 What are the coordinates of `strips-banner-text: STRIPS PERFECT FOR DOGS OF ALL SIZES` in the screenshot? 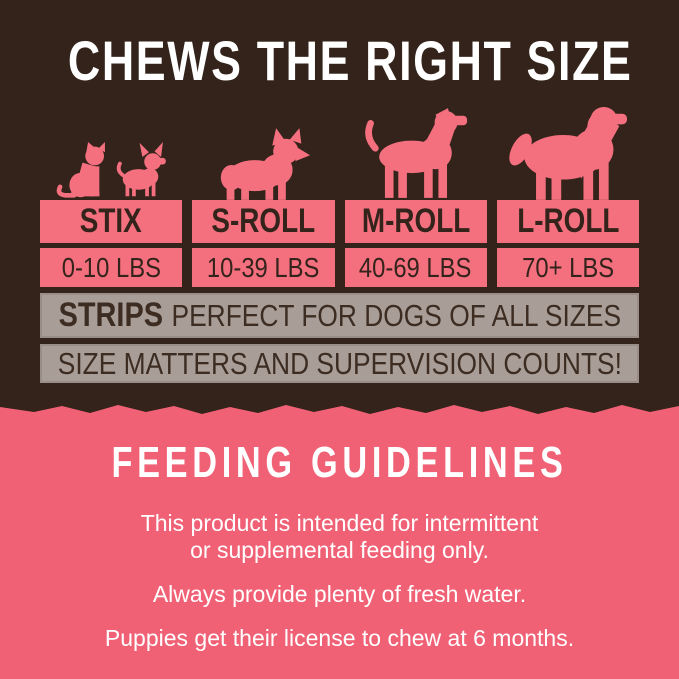 It's located at (339, 315).